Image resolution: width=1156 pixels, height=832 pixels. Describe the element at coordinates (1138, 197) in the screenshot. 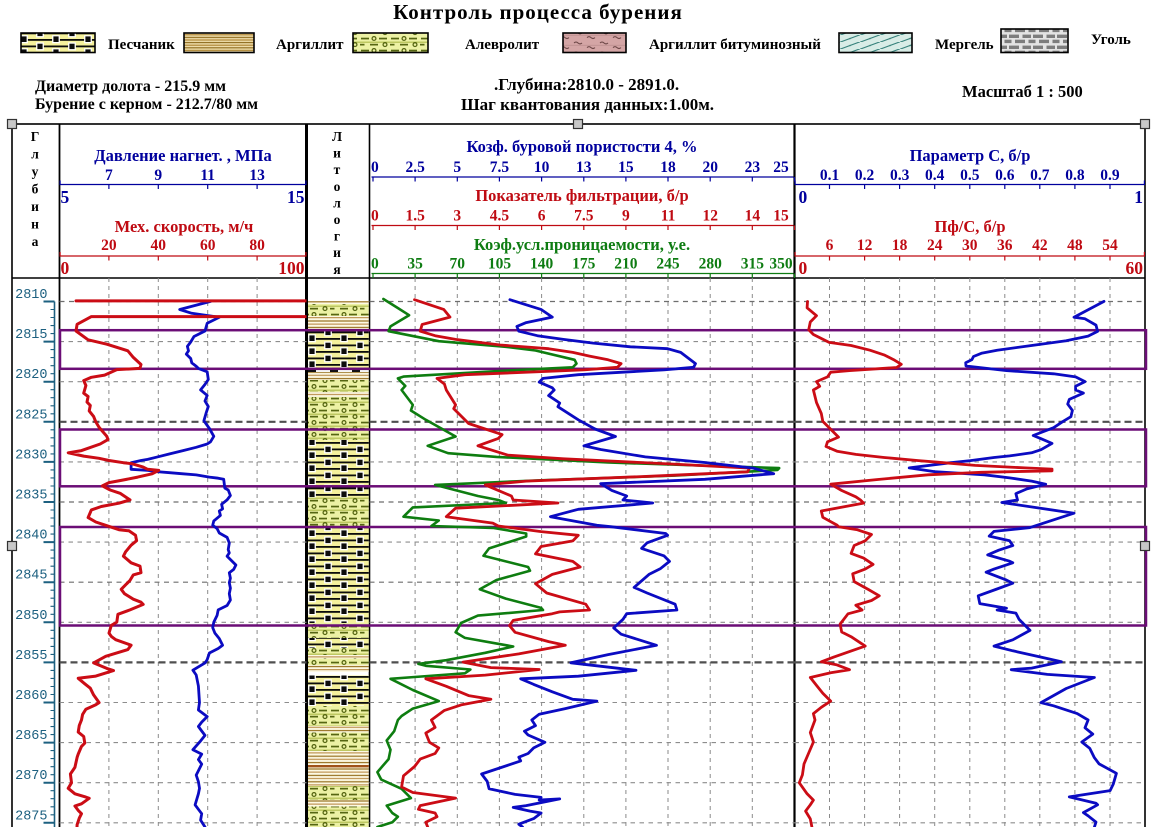

I see `svg-text: 1` at that location.